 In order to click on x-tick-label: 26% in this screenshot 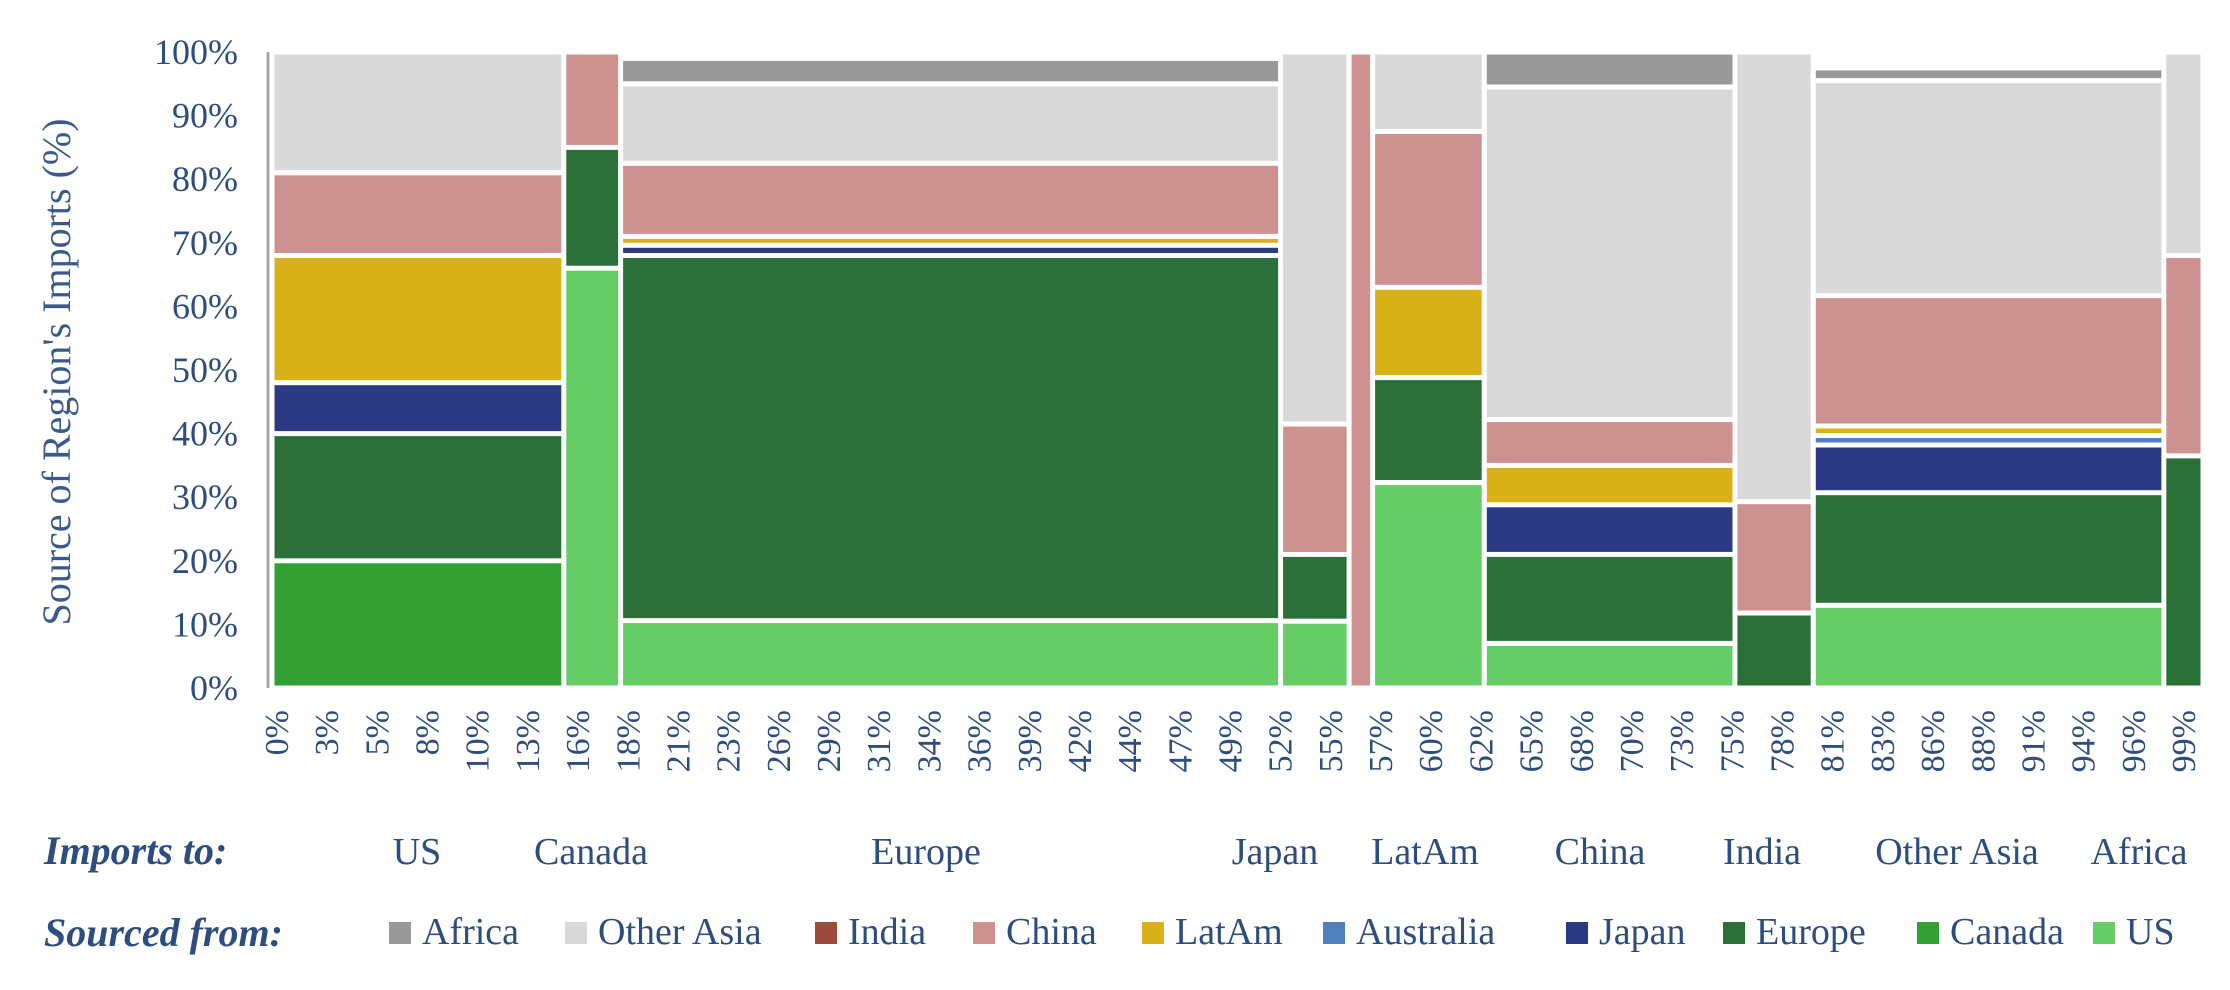, I will do `click(779, 741)`.